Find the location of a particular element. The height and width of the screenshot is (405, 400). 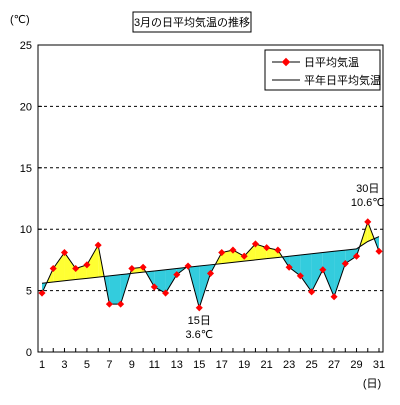

x-tick-label: 3 is located at coordinates (64, 365).